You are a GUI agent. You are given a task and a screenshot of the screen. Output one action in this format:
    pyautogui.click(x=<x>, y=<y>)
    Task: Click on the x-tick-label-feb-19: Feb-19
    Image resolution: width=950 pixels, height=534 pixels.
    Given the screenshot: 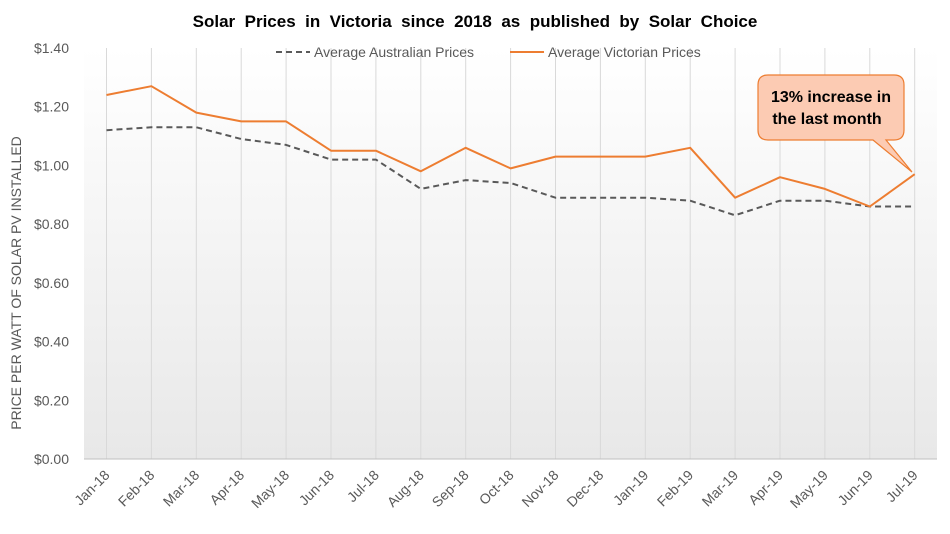 What is the action you would take?
    pyautogui.click(x=675, y=488)
    